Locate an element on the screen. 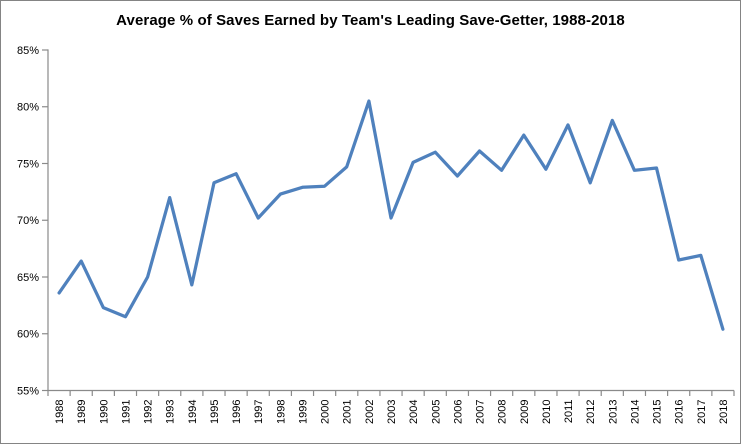  x-axis-label: 1996 is located at coordinates (237, 412).